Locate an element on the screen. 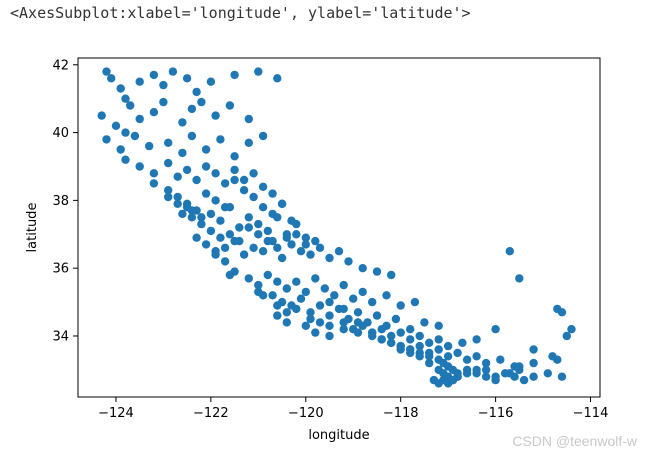 This screenshot has height=457, width=649. y-axis-ticks: 34 36 38 40 42 is located at coordinates (65, 201).